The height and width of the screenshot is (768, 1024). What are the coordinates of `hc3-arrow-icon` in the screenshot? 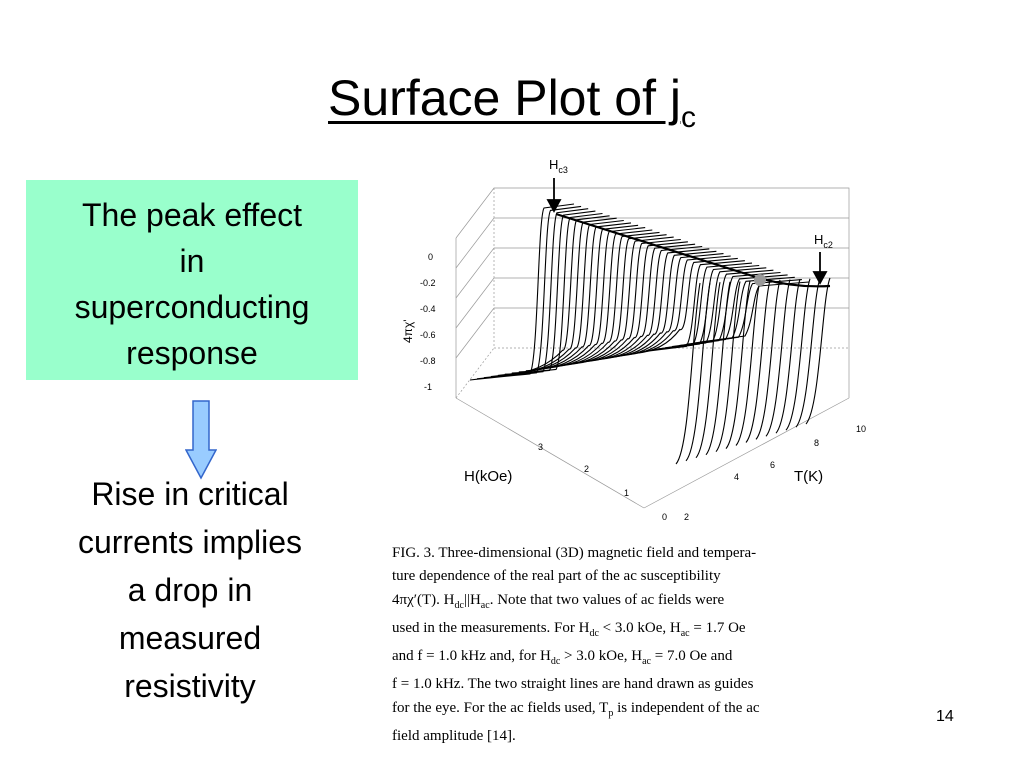 It's located at (554, 195).